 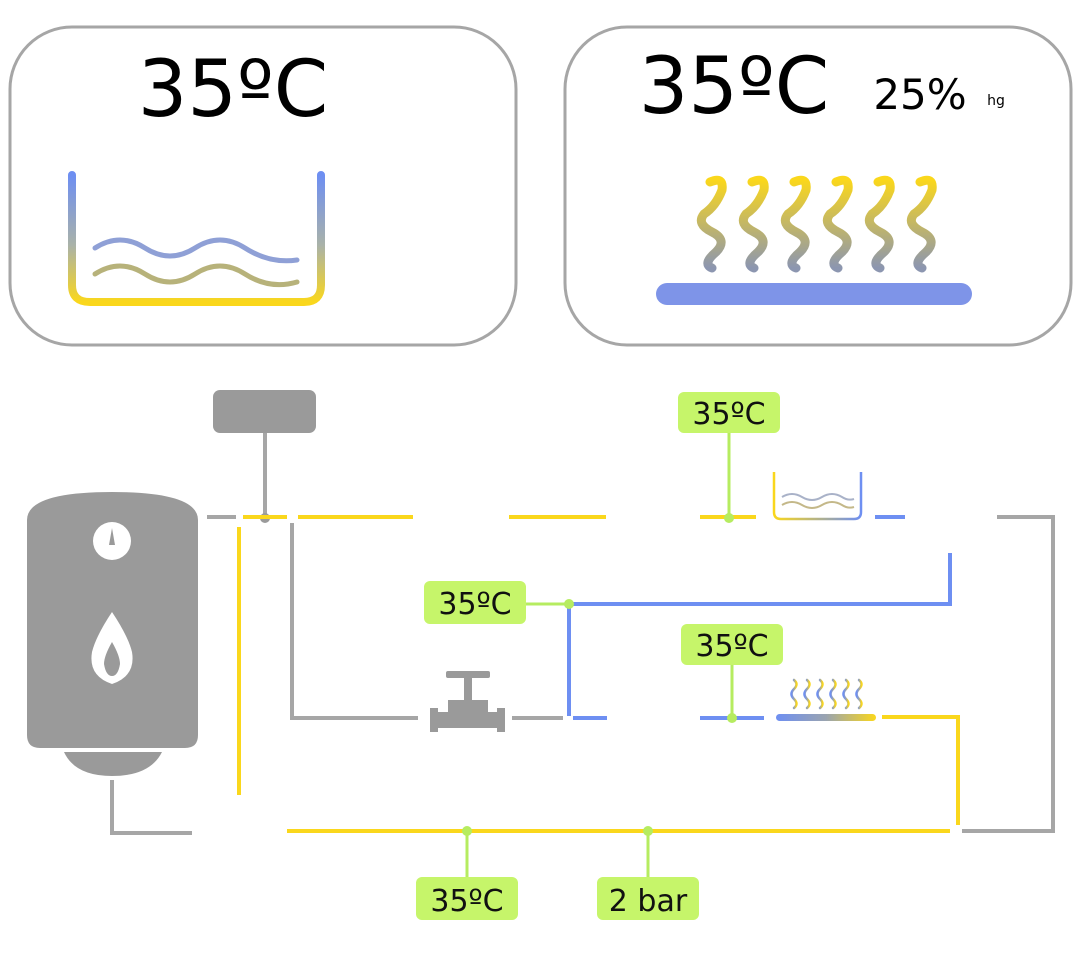 What do you see at coordinates (919, 94) in the screenshot?
I see `humidity-value: 25%` at bounding box center [919, 94].